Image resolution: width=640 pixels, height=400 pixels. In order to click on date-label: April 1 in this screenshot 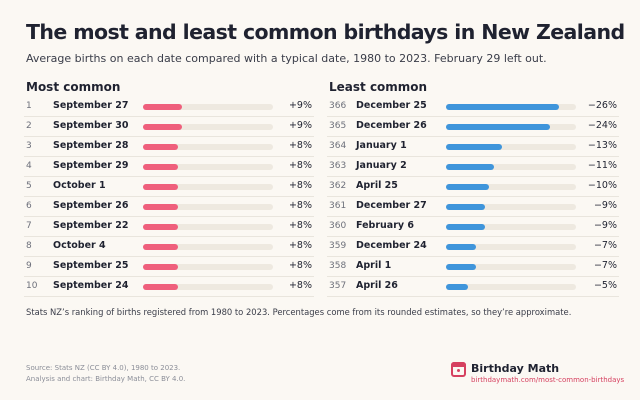, I will do `click(374, 265)`.